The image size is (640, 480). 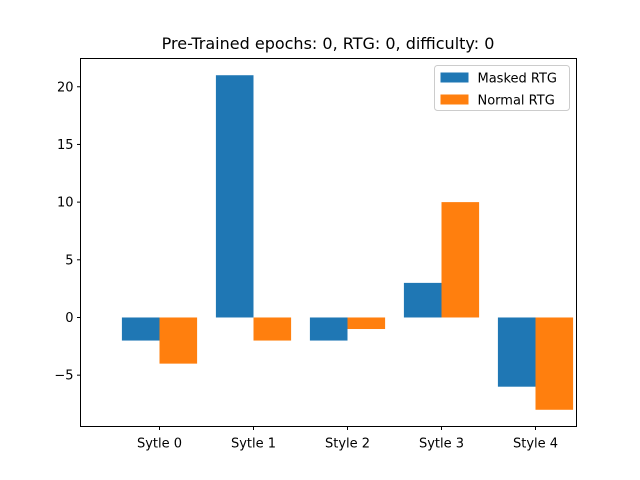 What do you see at coordinates (159, 444) in the screenshot?
I see `x-tick-label: Sytle 0` at bounding box center [159, 444].